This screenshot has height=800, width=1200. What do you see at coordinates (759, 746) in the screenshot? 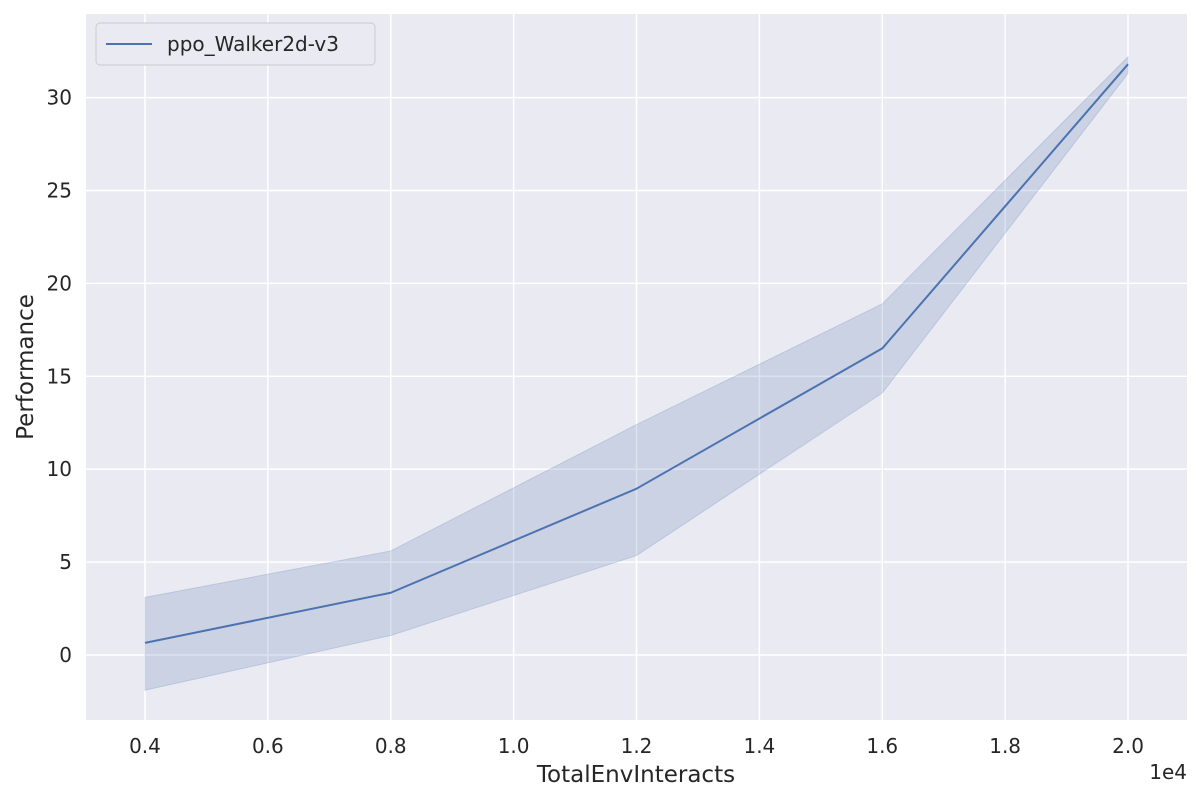
I see `x-tick-label: 1.4` at bounding box center [759, 746].